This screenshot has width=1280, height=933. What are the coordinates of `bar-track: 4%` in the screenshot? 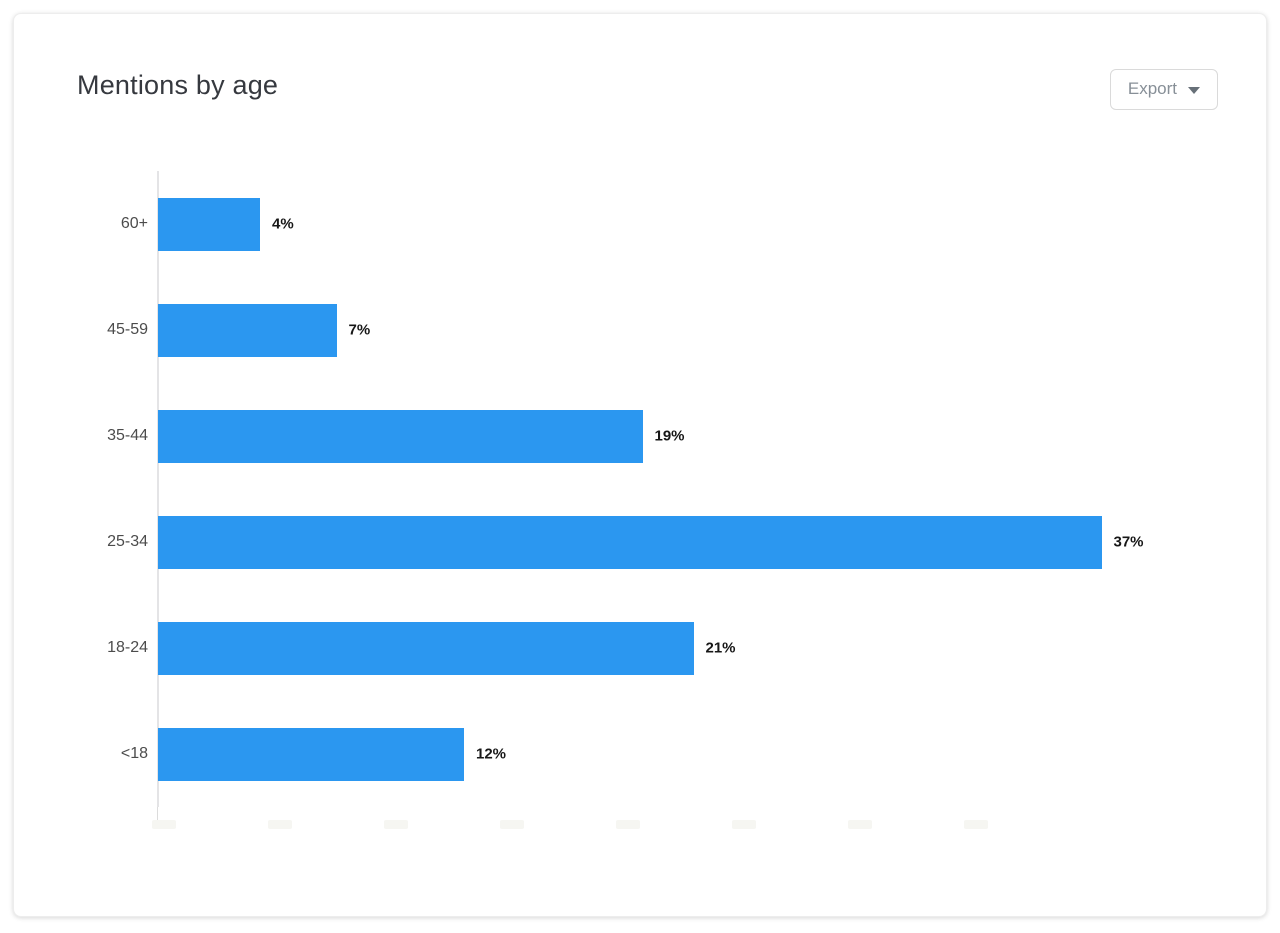 It's located at (668, 224).